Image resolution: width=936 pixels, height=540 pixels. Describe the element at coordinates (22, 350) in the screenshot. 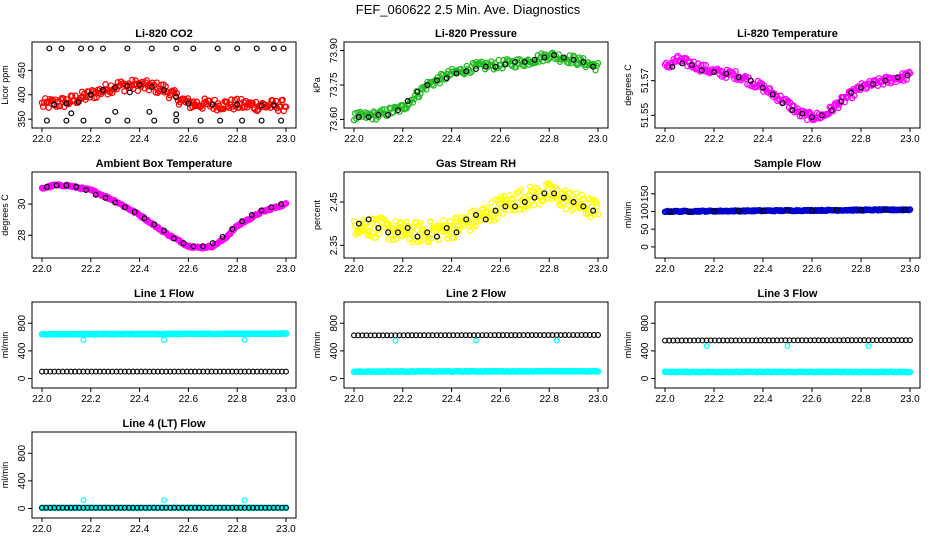

I see `y-tick-label: 400` at that location.